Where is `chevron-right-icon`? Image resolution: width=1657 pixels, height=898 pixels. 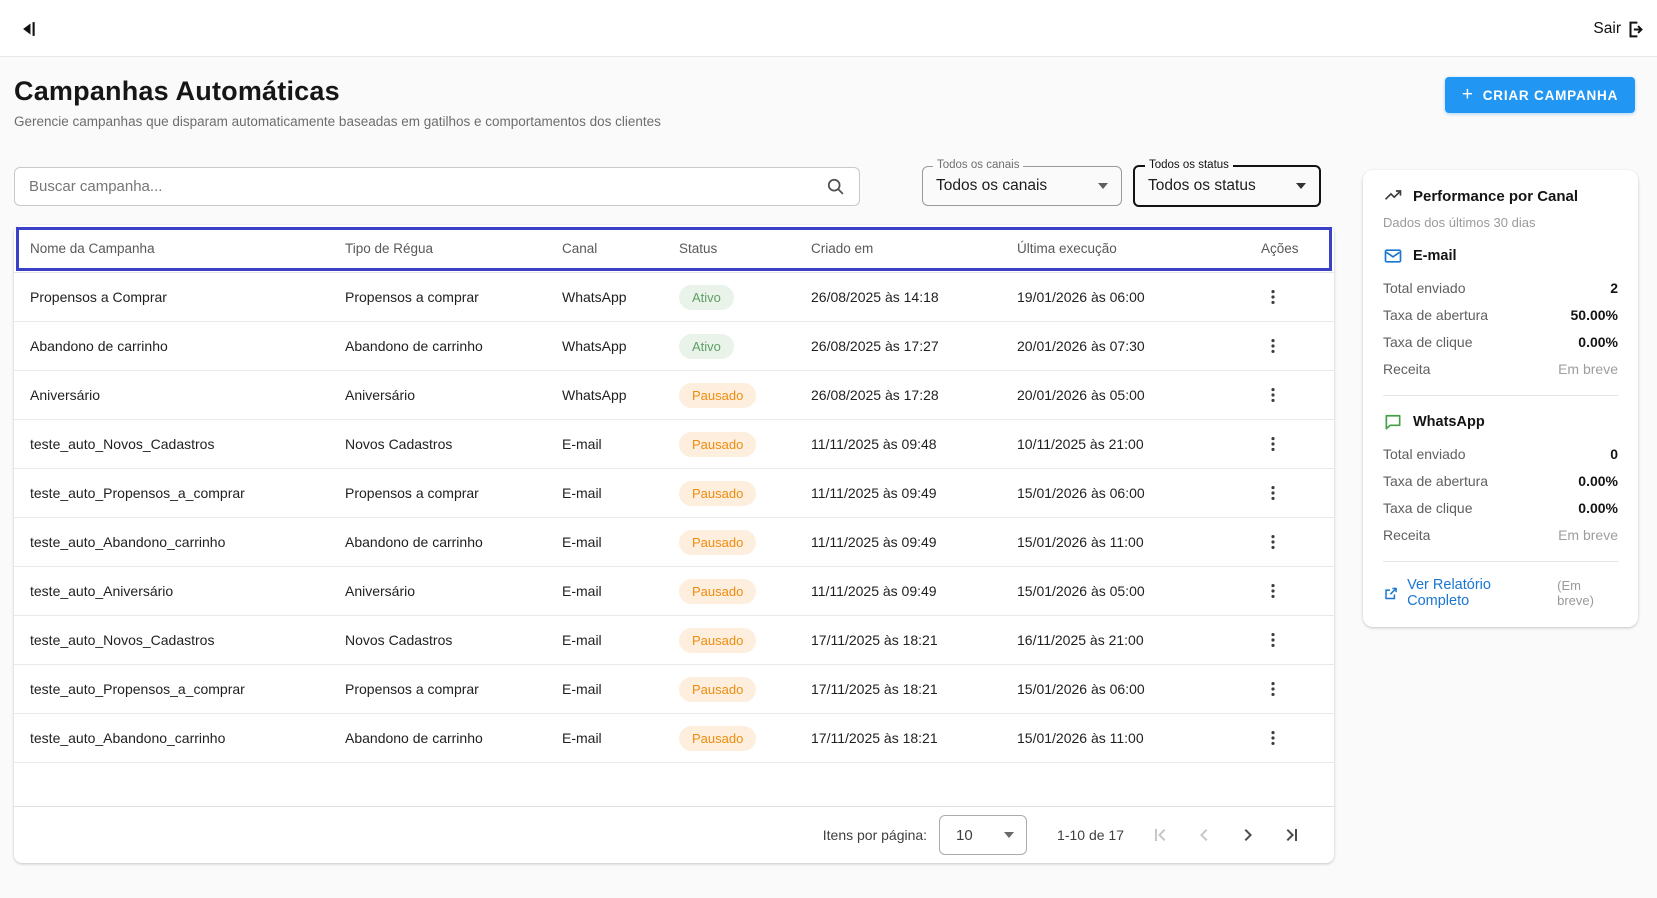 chevron-right-icon is located at coordinates (1248, 835).